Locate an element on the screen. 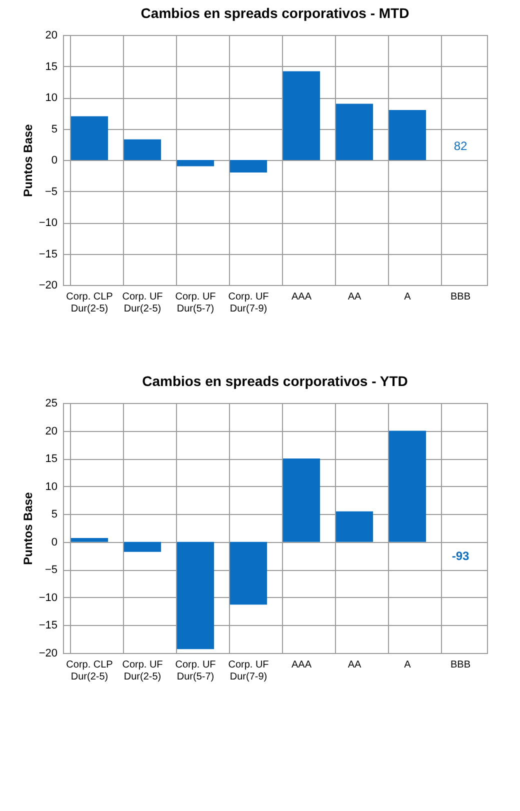 The image size is (520, 811). chart-title: Cambios en spreads corporativos - MTD is located at coordinates (275, 13).